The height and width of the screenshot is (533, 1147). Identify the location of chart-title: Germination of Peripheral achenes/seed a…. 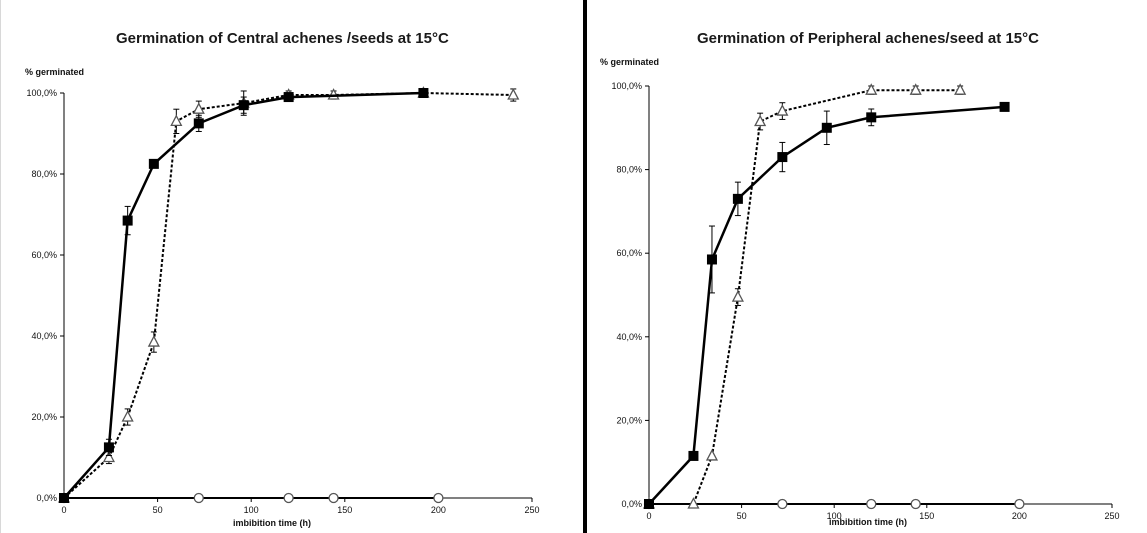
(868, 38).